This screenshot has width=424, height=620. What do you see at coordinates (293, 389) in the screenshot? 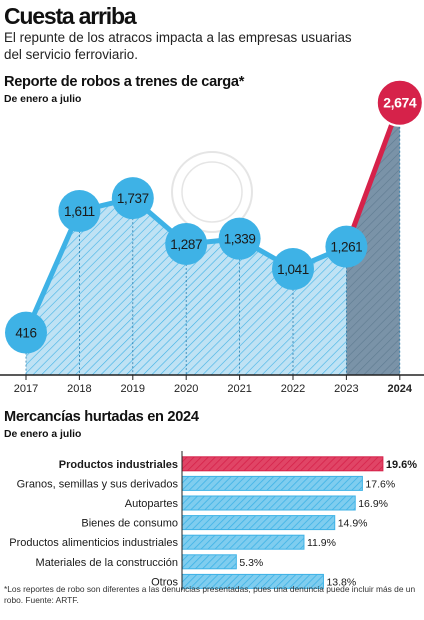
I see `x-tick-label: 2022` at bounding box center [293, 389].